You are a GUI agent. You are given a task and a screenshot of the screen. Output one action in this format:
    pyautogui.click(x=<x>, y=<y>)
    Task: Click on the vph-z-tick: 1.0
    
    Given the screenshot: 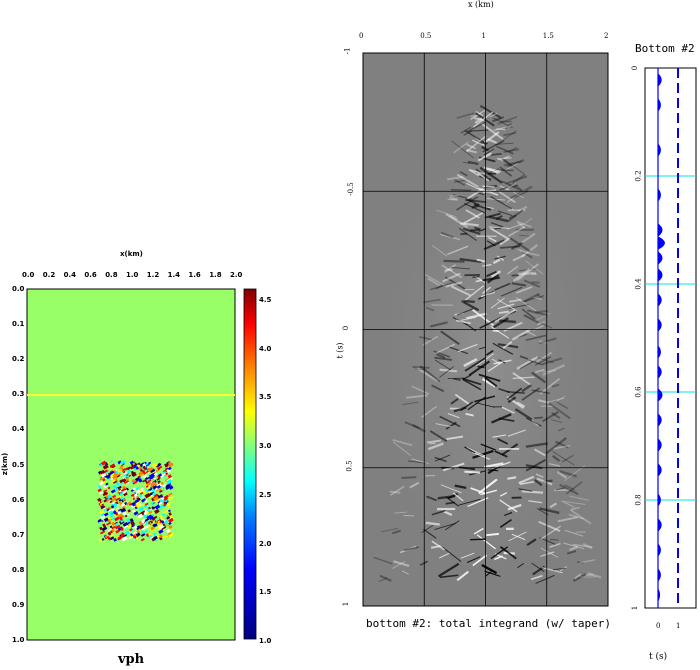 What is the action you would take?
    pyautogui.click(x=18, y=640)
    